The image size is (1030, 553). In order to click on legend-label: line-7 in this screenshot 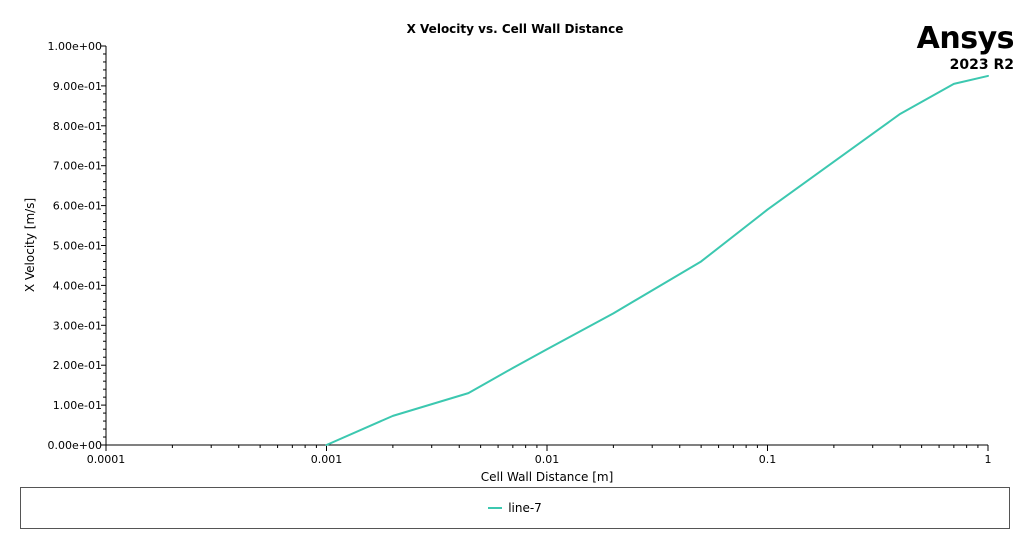, I will do `click(525, 508)`.